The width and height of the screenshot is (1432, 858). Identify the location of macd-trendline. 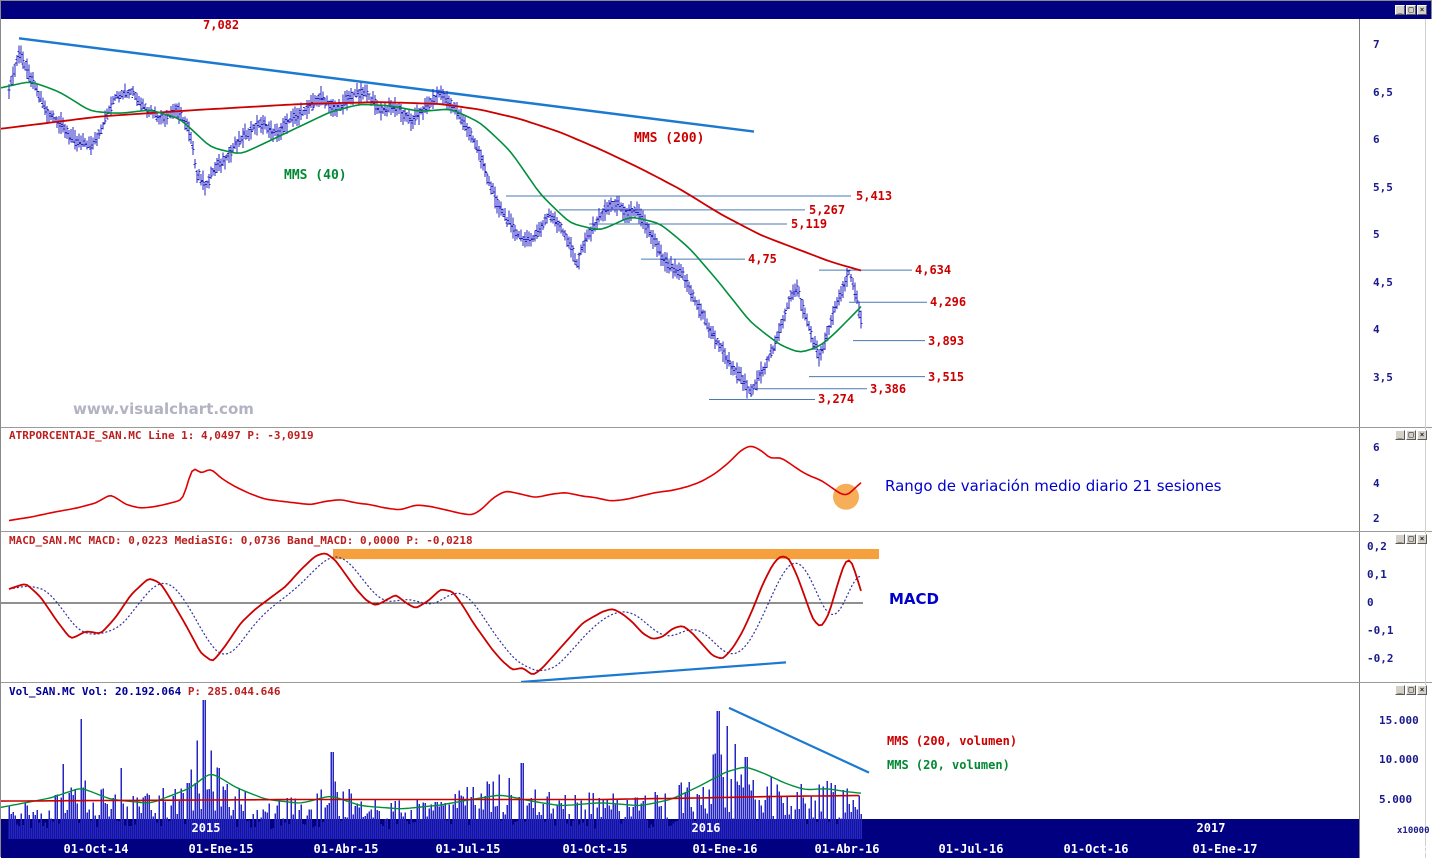
(653, 672).